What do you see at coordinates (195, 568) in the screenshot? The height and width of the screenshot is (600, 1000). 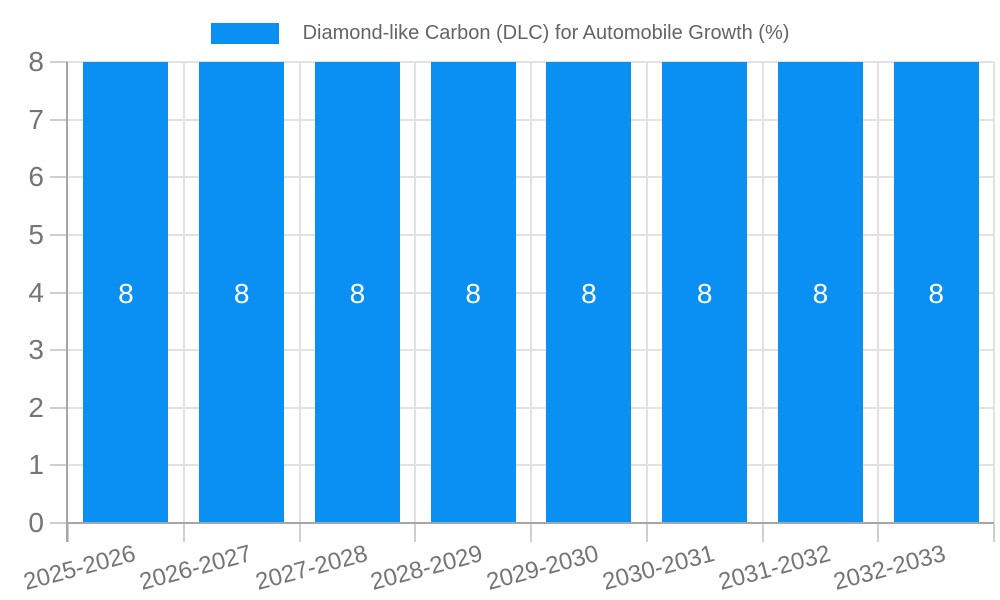 I see `x-axis-tick-label: 2026-2027` at bounding box center [195, 568].